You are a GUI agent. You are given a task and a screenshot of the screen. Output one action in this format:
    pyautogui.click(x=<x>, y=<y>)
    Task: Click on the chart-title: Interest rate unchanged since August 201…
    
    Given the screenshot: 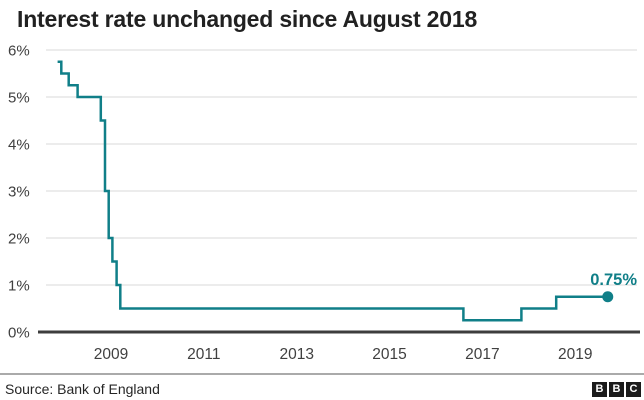 What is the action you would take?
    pyautogui.click(x=247, y=19)
    